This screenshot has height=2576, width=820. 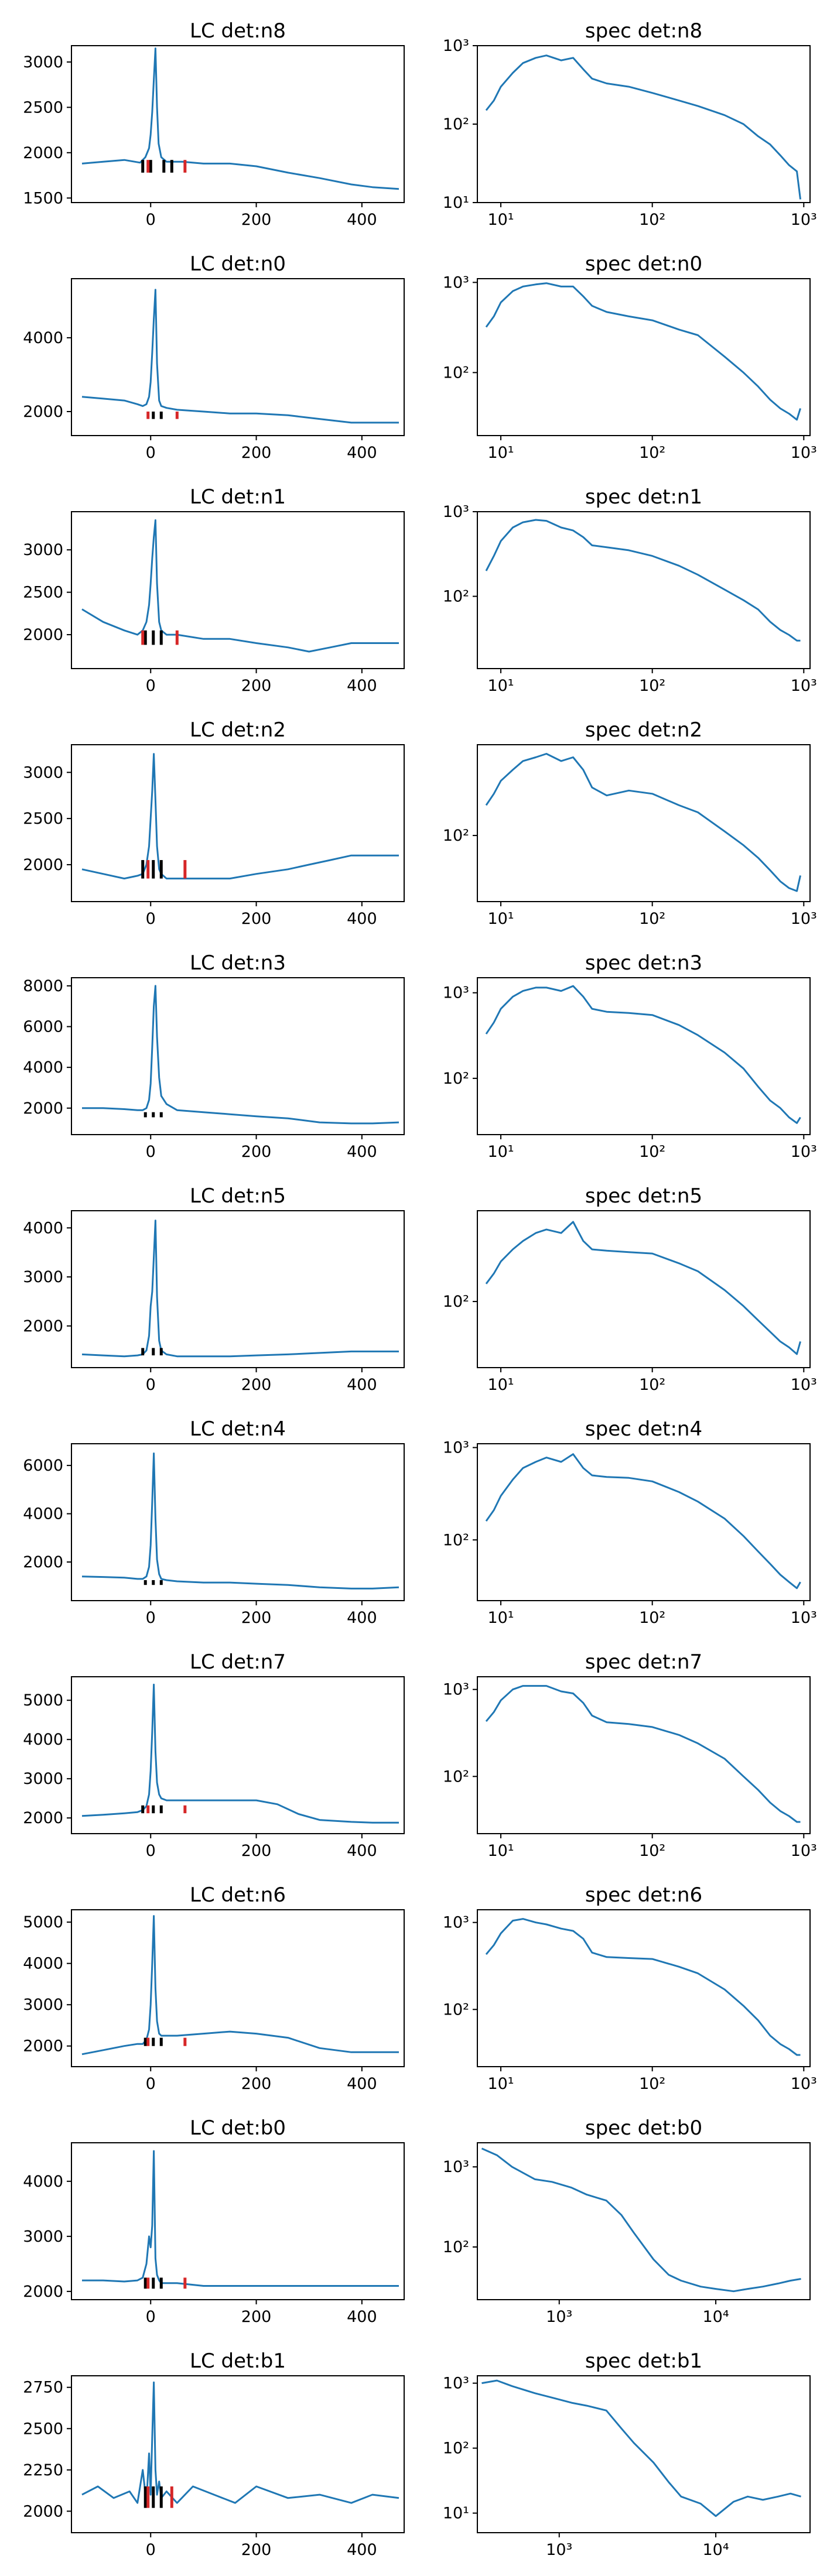 What do you see at coordinates (630, 1056) in the screenshot?
I see `subplot-9: spec det:n3 10¹ 10² 10³ 10² 10³` at bounding box center [630, 1056].